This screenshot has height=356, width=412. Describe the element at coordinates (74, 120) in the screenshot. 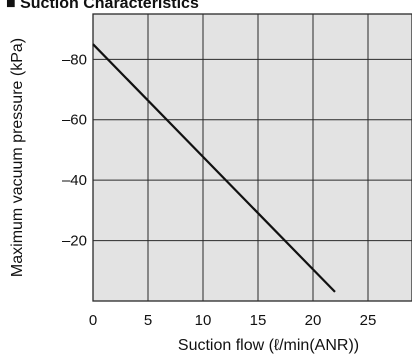

I see `y-tick-label: –60` at that location.